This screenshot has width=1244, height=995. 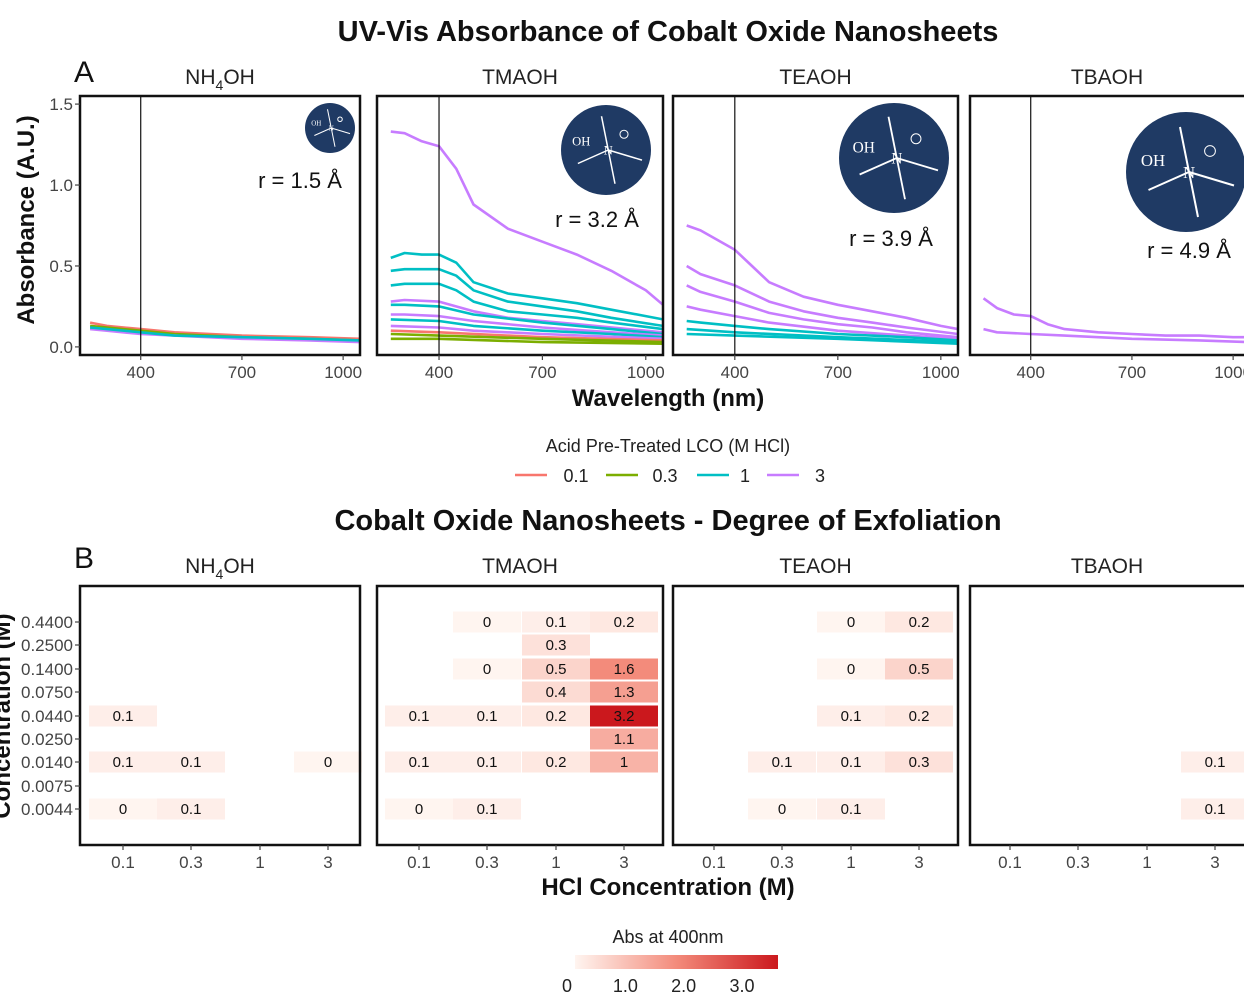 What do you see at coordinates (575, 476) in the screenshot?
I see `legend-label: 0.1` at bounding box center [575, 476].